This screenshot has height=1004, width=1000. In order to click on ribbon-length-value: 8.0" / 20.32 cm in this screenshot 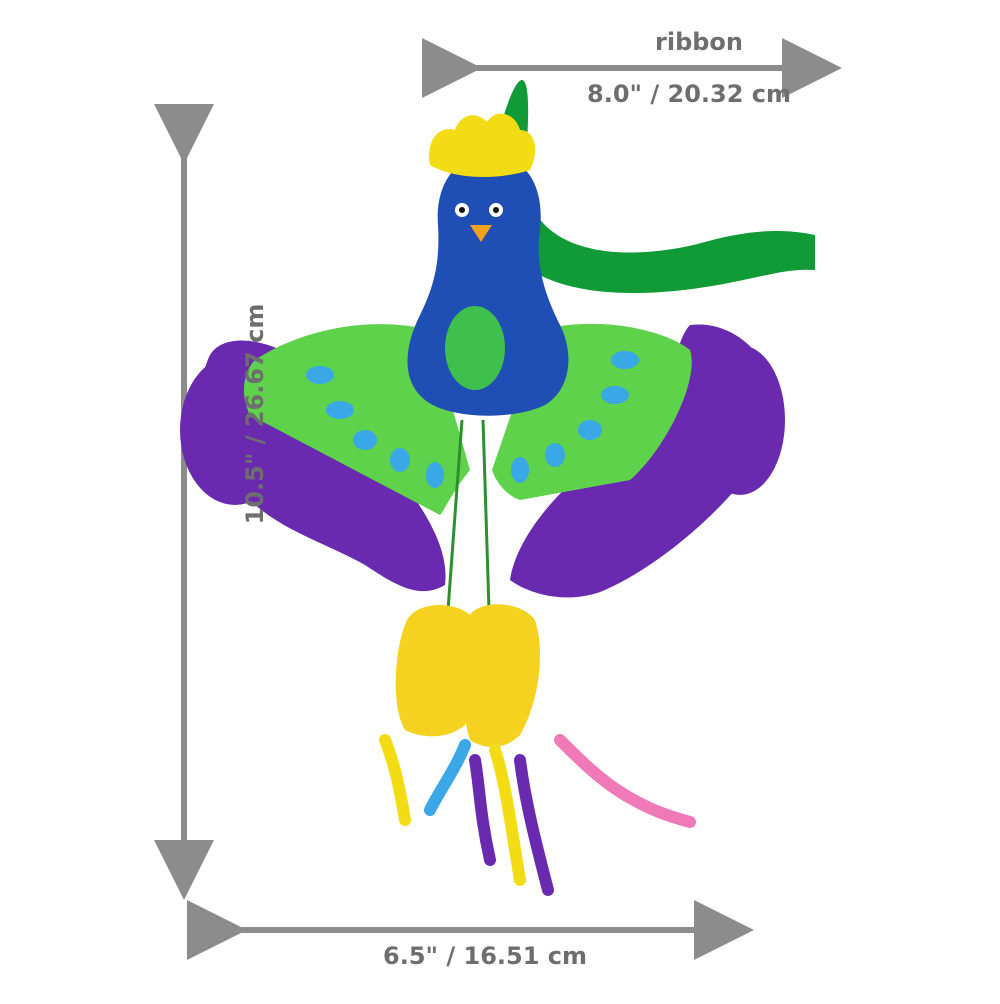, I will do `click(689, 94)`.